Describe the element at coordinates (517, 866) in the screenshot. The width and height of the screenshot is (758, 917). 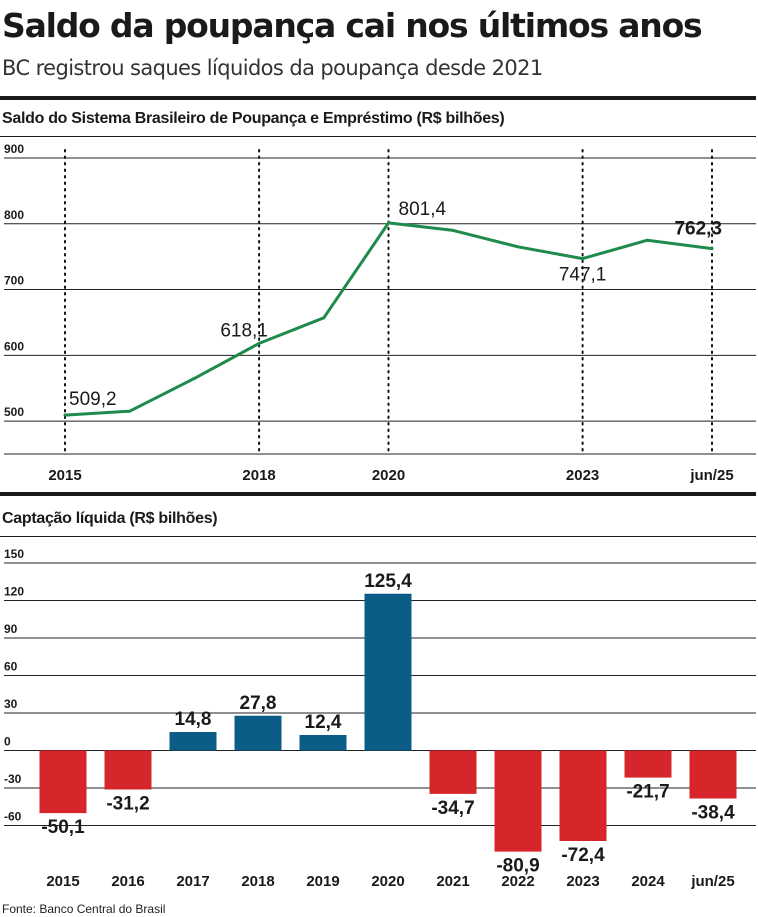
I see `bar-value-label: -80,9` at that location.